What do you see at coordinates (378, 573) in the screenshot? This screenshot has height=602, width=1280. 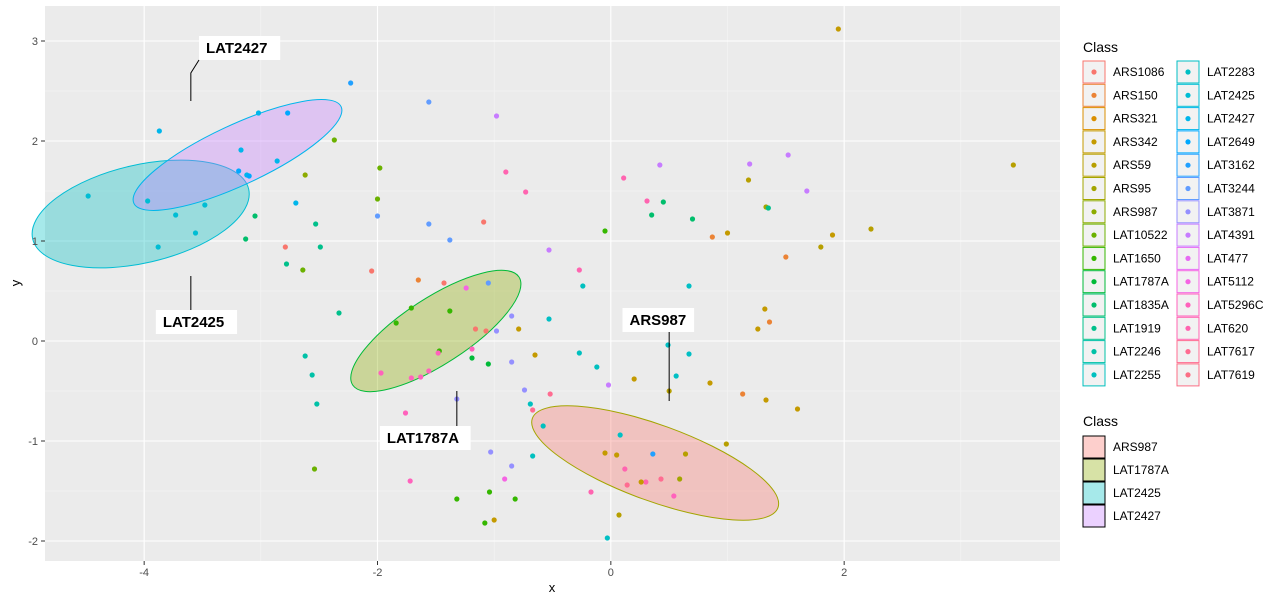 I see `x-tick-label: -2` at bounding box center [378, 573].